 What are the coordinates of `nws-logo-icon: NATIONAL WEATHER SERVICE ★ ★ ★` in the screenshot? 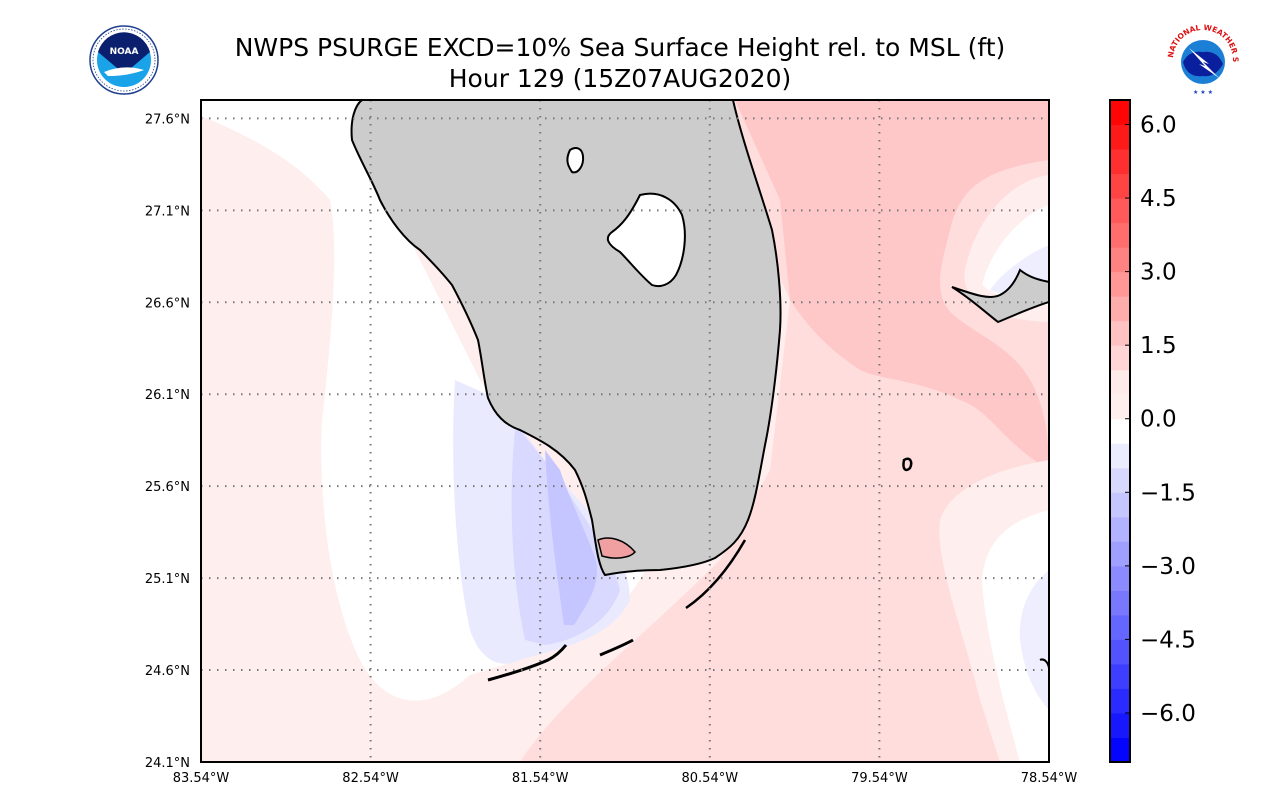 It's located at (1202, 59).